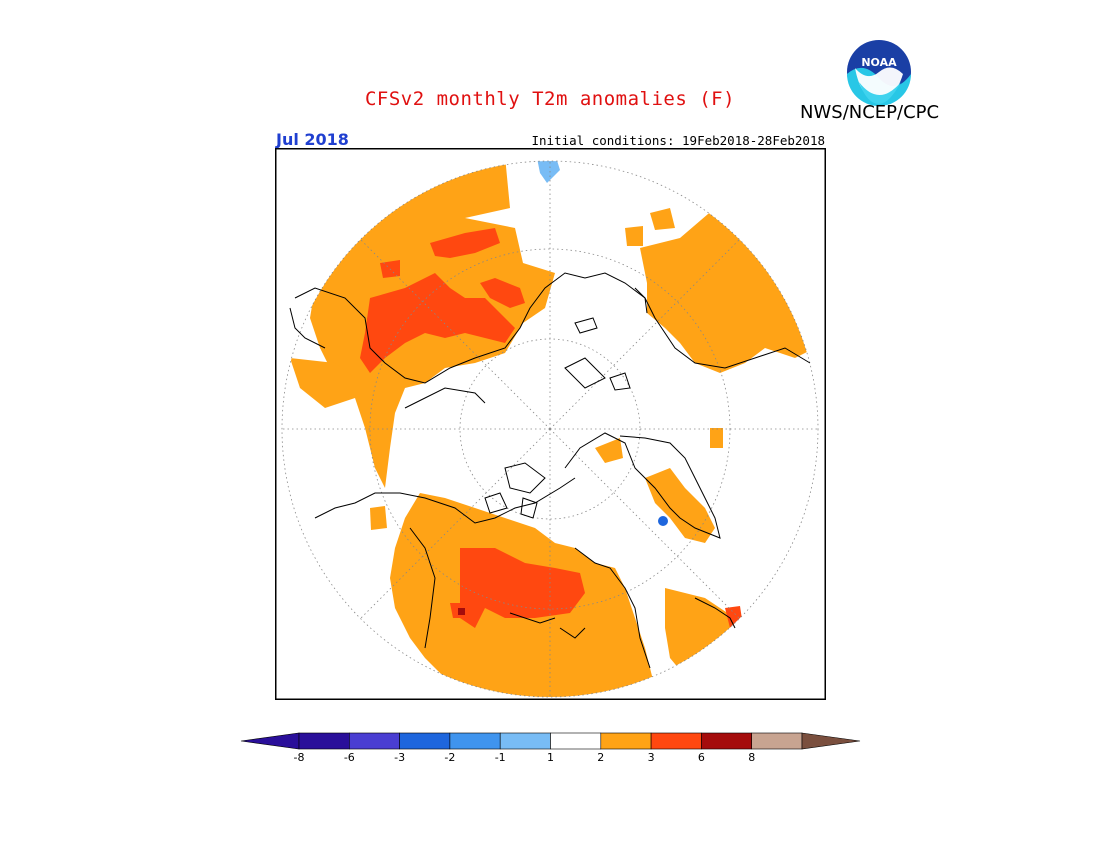 The image size is (1100, 850). I want to click on map-title: CFSv2 monthly T2m anomalies (F), so click(550, 99).